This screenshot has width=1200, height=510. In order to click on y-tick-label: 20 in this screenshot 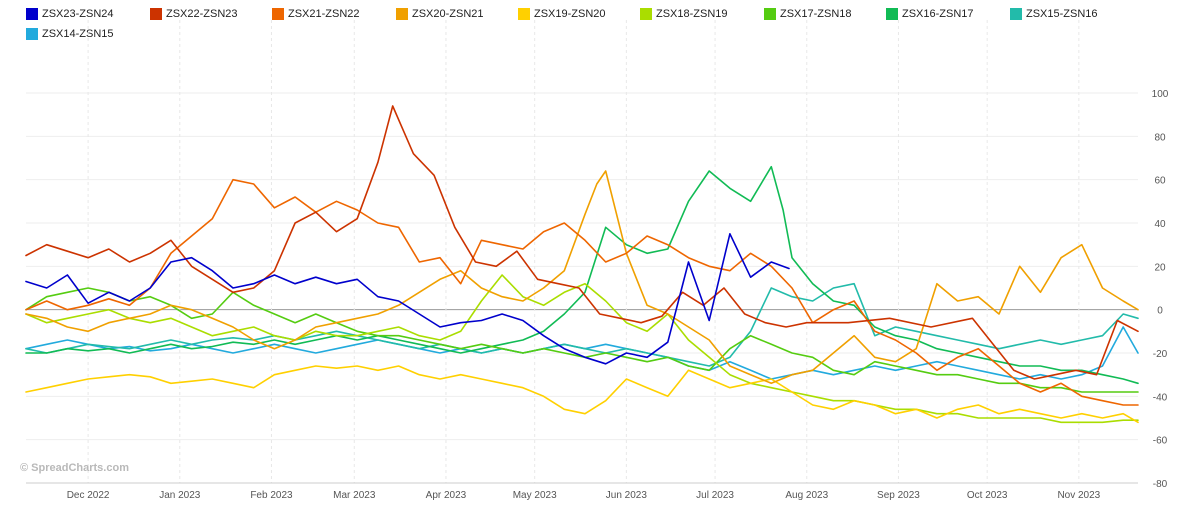, I will do `click(1160, 267)`.